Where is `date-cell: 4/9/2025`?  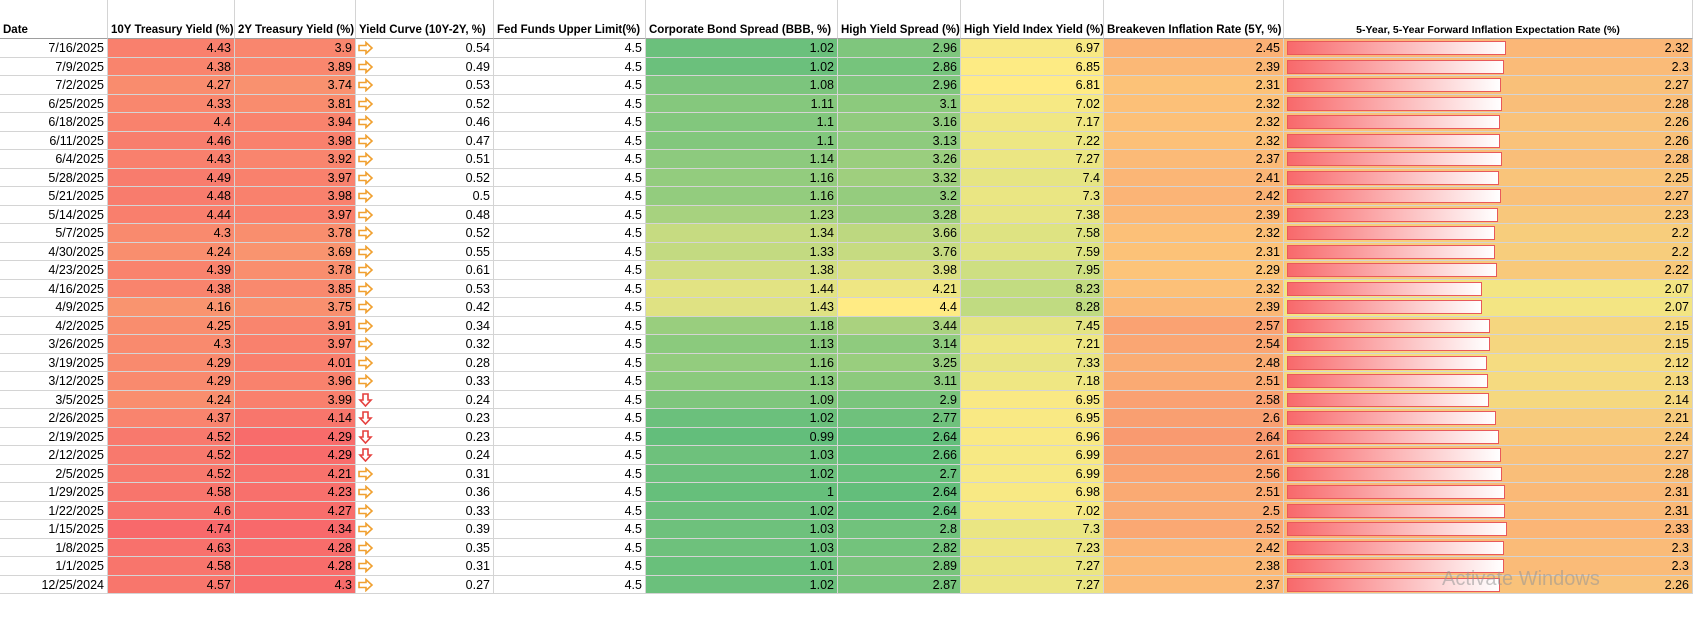 date-cell: 4/9/2025 is located at coordinates (54, 307).